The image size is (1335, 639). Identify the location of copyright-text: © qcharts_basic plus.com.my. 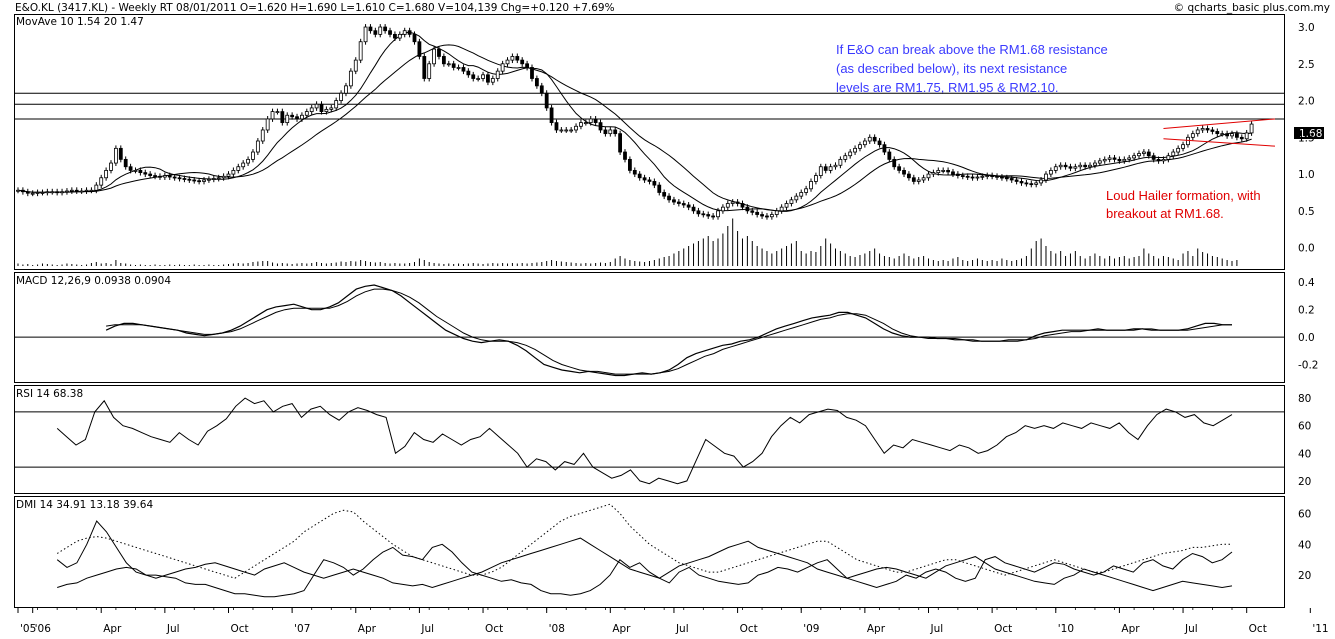
(1252, 8).